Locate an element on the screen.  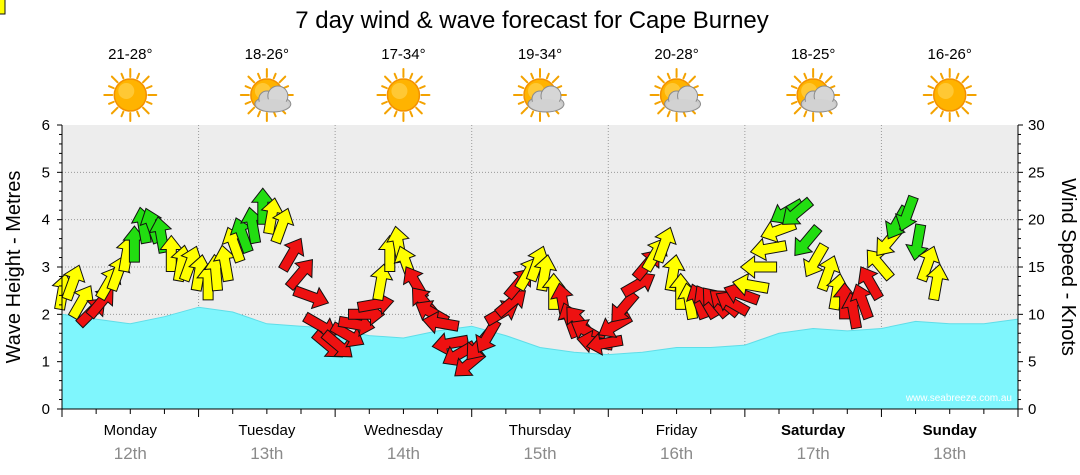
left-tick-label: 2 is located at coordinates (46, 314).